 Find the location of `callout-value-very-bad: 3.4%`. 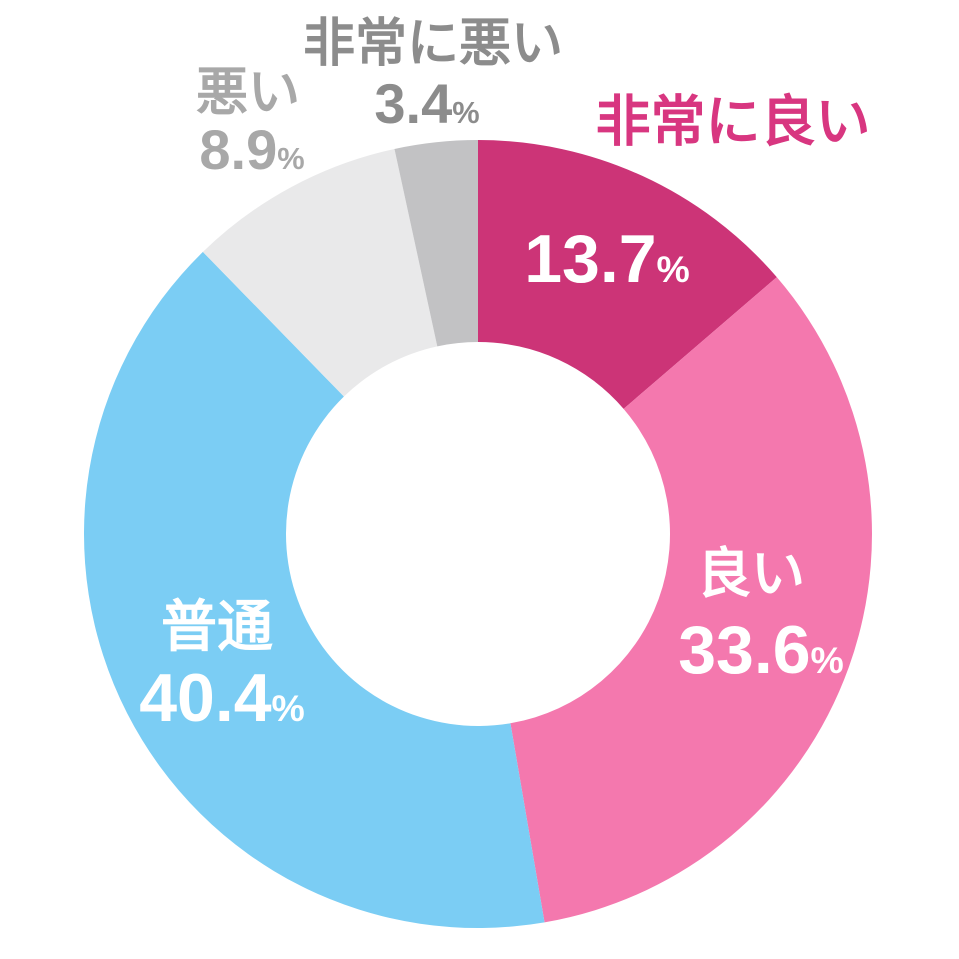

callout-value-very-bad: 3.4% is located at coordinates (426, 104).